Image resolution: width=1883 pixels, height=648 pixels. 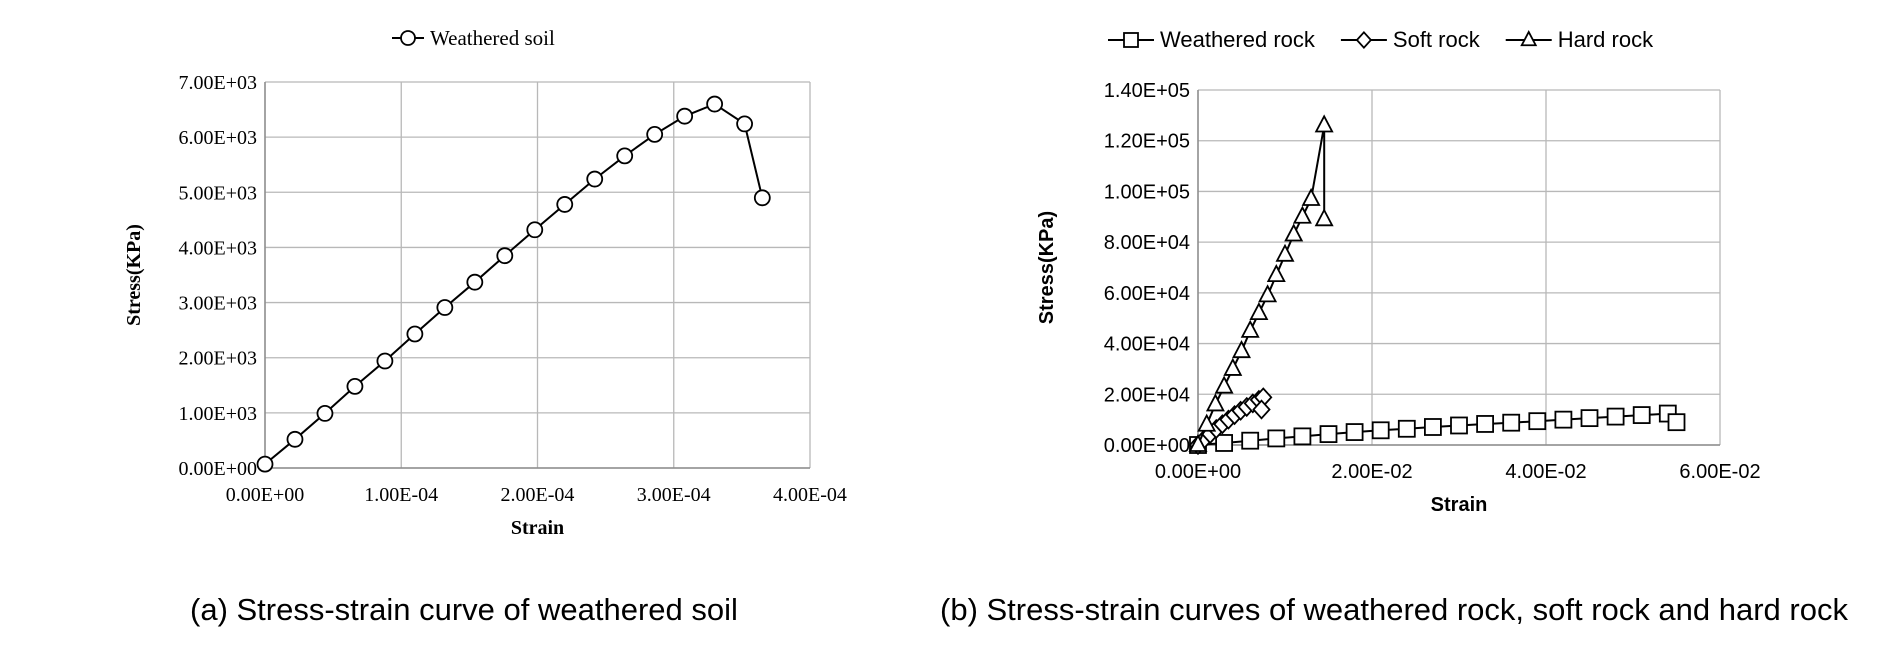 What do you see at coordinates (1147, 345) in the screenshot?
I see `y-tick-label: 4.00E+04` at bounding box center [1147, 345].